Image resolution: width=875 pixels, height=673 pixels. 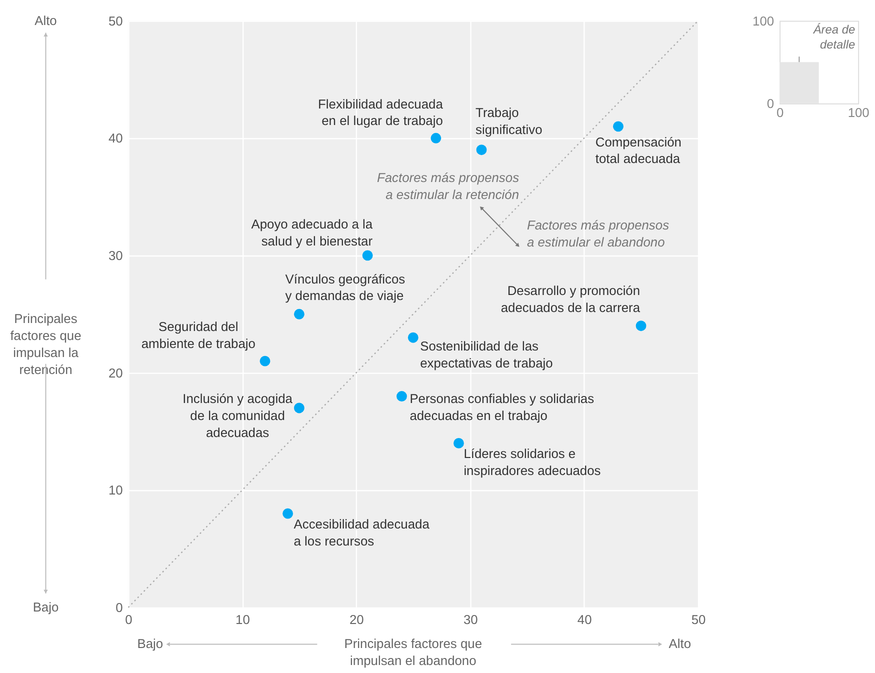 I want to click on series-label: Inclusión y acogida de la comunidad adecuadas, so click(x=238, y=415).